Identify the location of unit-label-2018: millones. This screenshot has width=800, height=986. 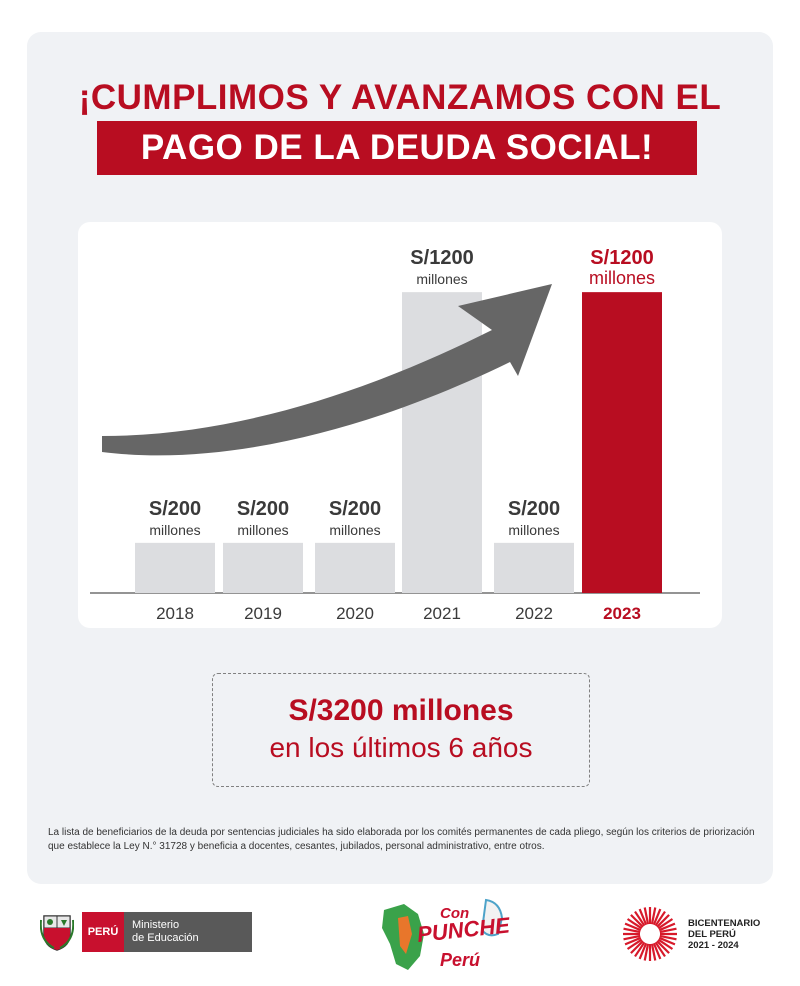
(174, 530).